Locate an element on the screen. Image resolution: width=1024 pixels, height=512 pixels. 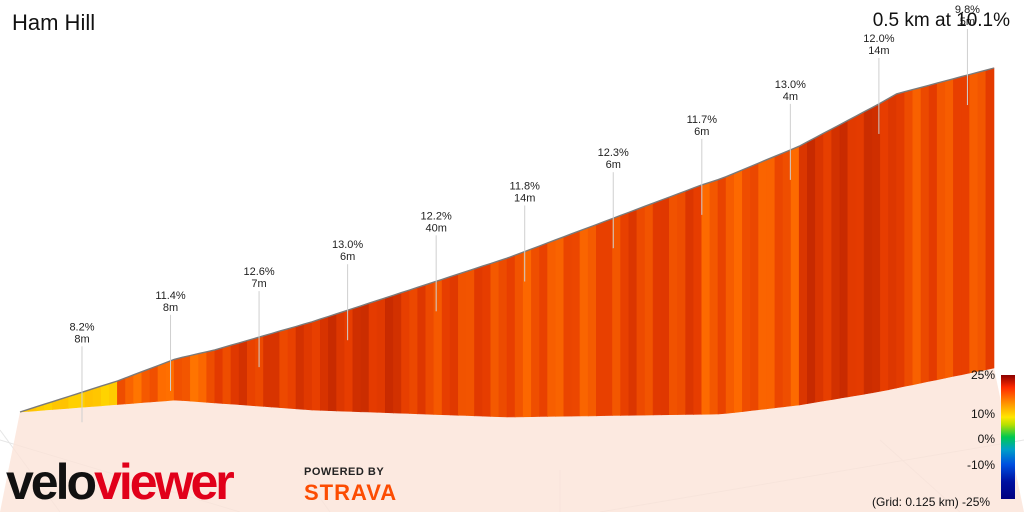
climb-summary: 0.5 km at 10.1% is located at coordinates (941, 20).